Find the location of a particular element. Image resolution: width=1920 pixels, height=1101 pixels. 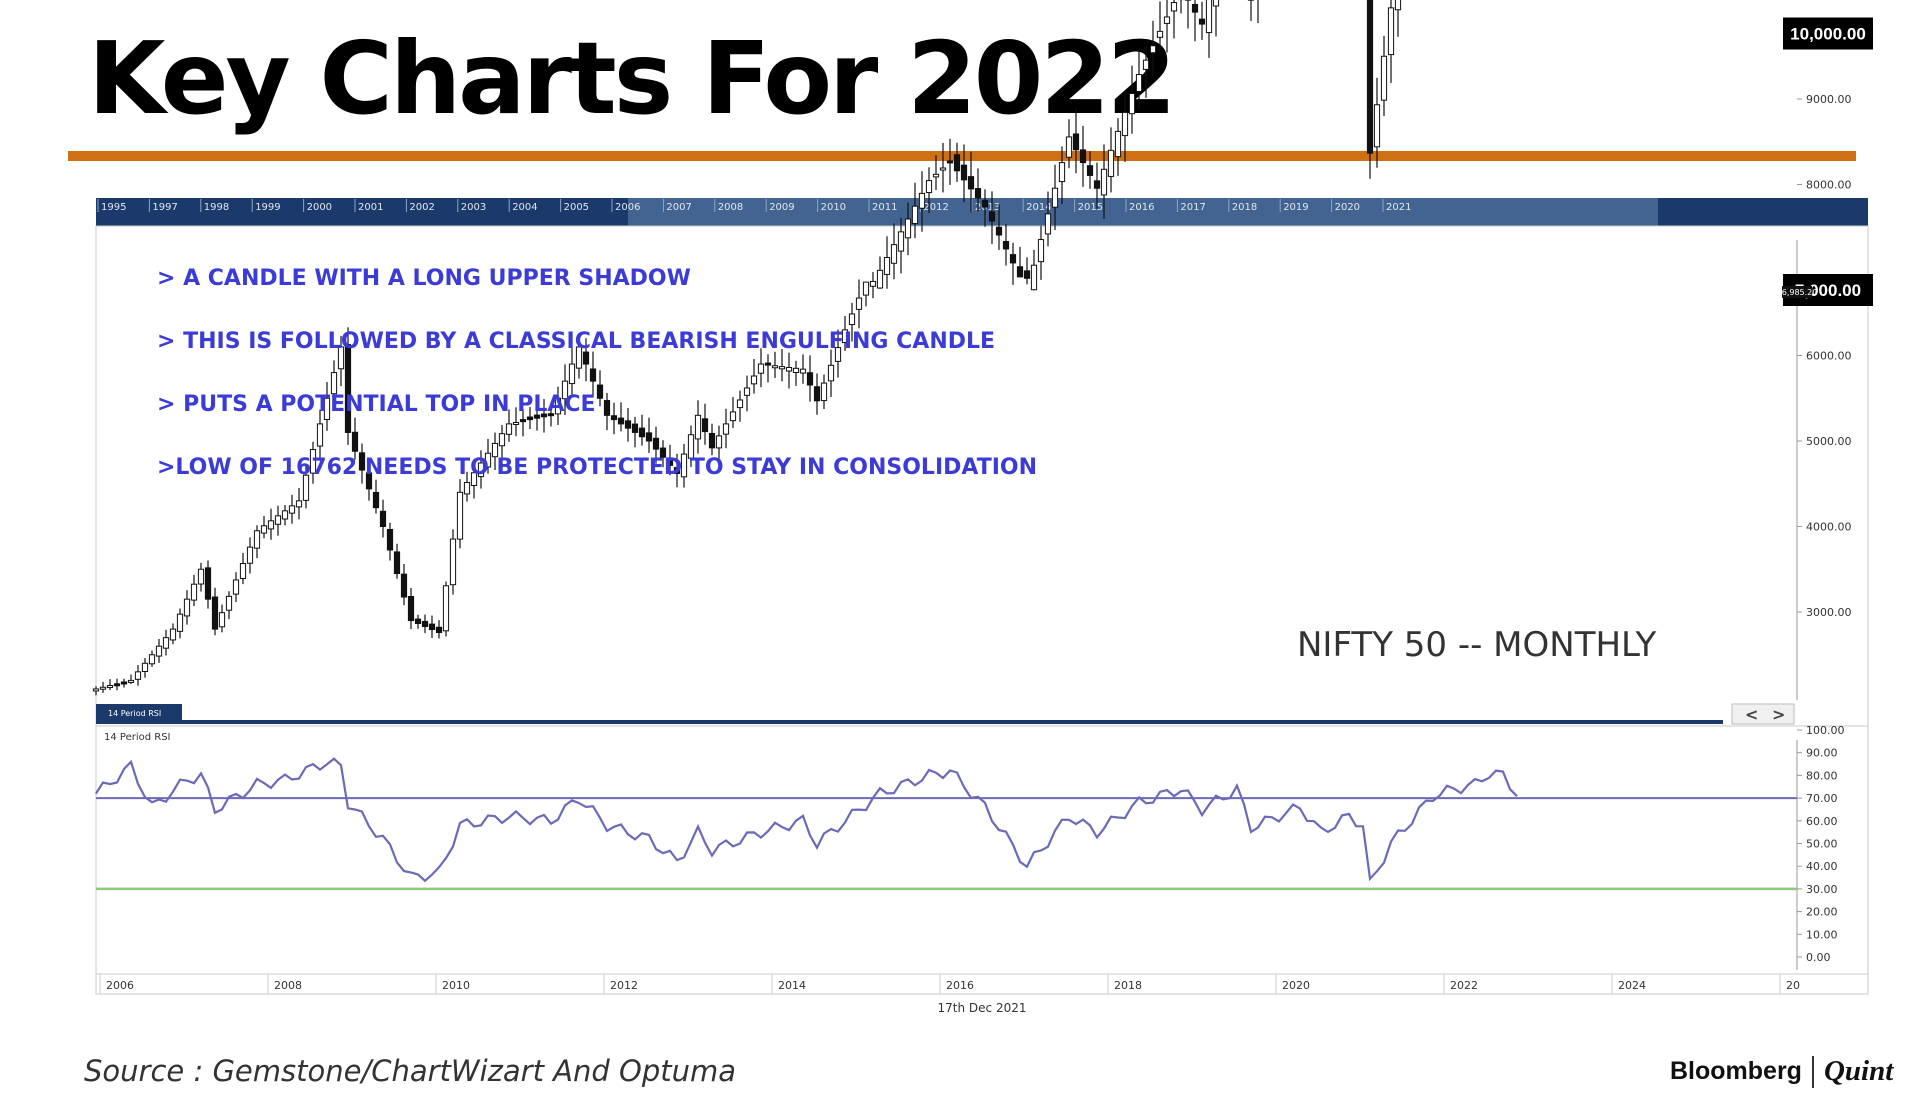

annotation-line: > A CANDLE WITH A LONG UPPER SHADOW is located at coordinates (424, 278).